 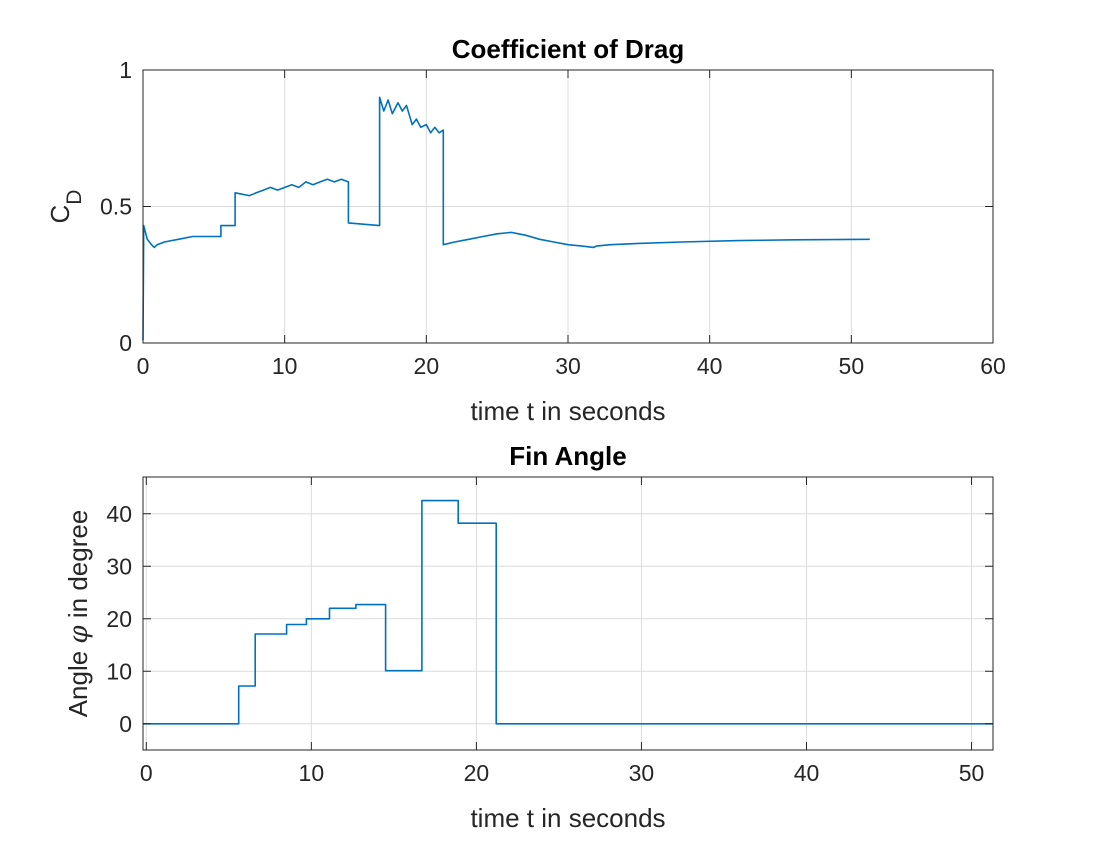 What do you see at coordinates (125, 70) in the screenshot?
I see `y-tick-label: 1` at bounding box center [125, 70].